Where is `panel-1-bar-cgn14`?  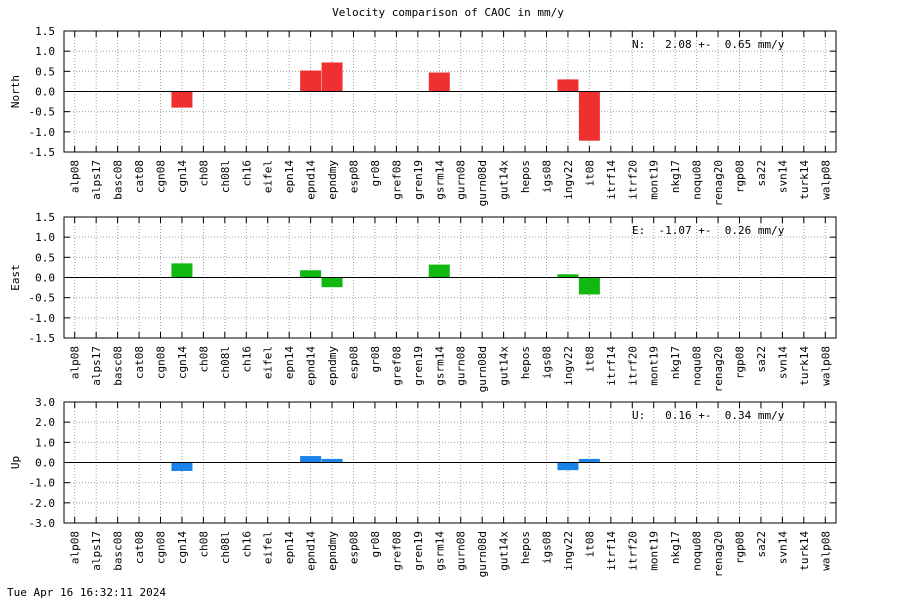 panel-1-bar-cgn14 is located at coordinates (182, 99).